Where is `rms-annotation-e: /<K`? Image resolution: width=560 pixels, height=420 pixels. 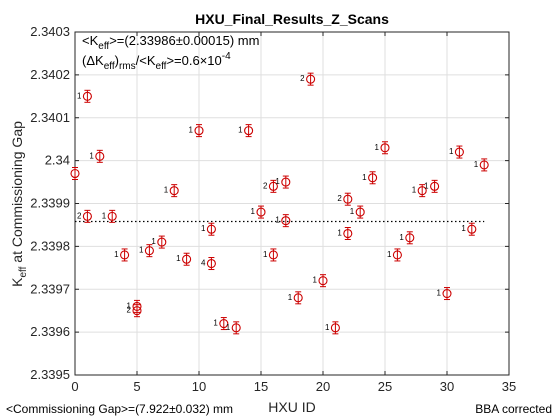
rms-annotation-e: /<K is located at coordinates (146, 60).